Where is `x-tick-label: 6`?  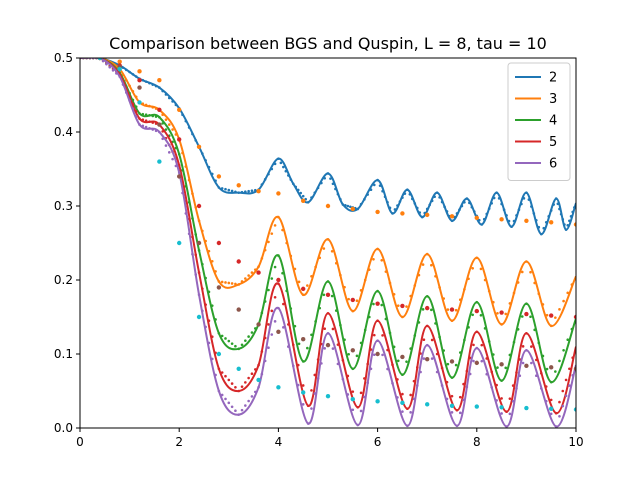 x-tick-label: 6 is located at coordinates (378, 442).